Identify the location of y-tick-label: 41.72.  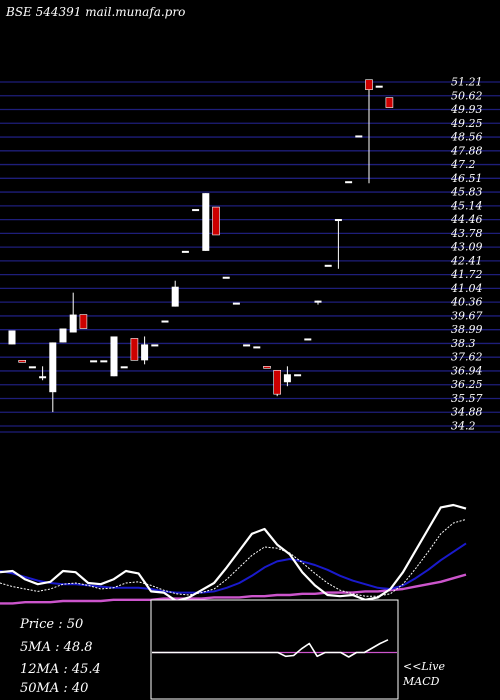
(466, 274).